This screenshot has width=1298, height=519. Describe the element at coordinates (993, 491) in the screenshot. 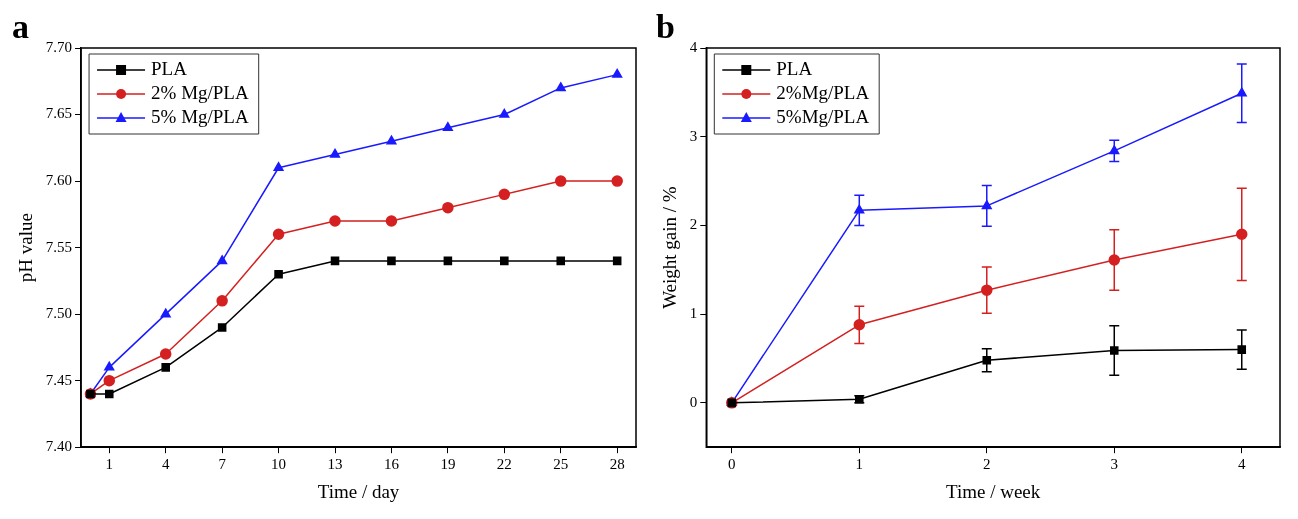

I see `x-axis-title: Time / week` at that location.